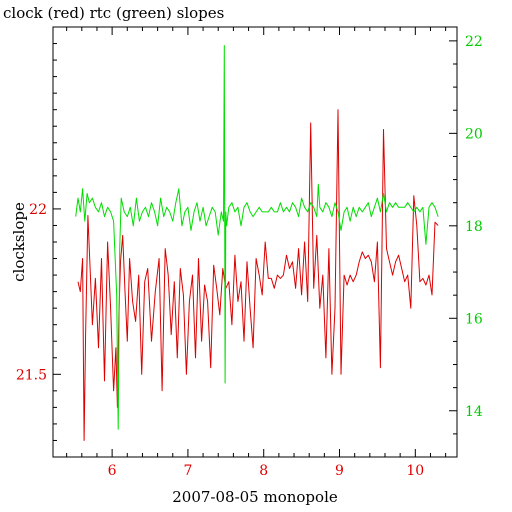 This screenshot has height=512, width=512. I want to click on x-tick-label: 10, so click(415, 471).